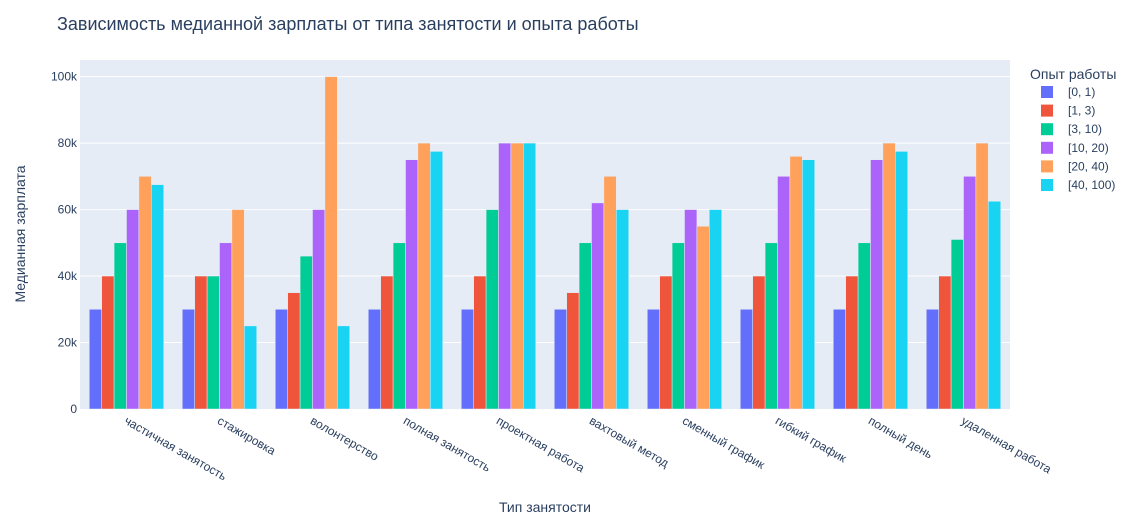 The width and height of the screenshot is (1144, 525). I want to click on y-tick-label: 100k, so click(64, 77).